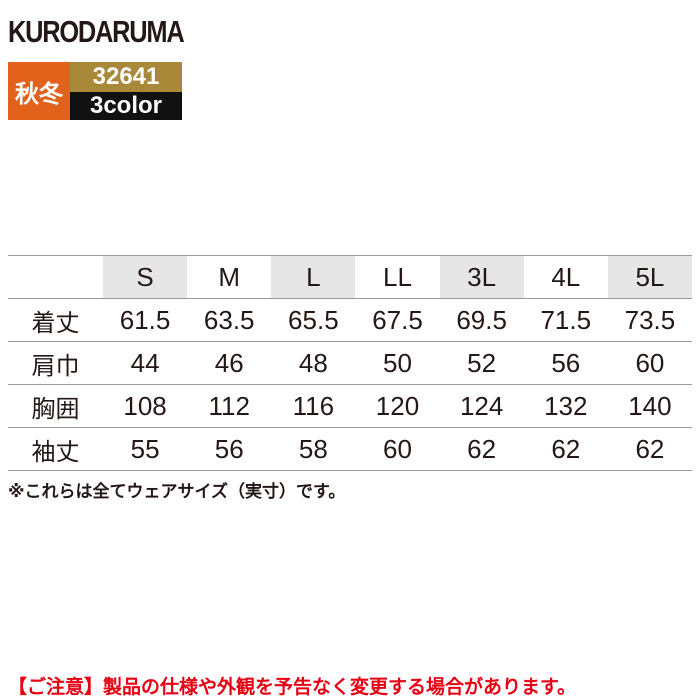 The width and height of the screenshot is (700, 700). I want to click on data-row: 袖丈 55 56 58 60 62 62 62, so click(350, 449).